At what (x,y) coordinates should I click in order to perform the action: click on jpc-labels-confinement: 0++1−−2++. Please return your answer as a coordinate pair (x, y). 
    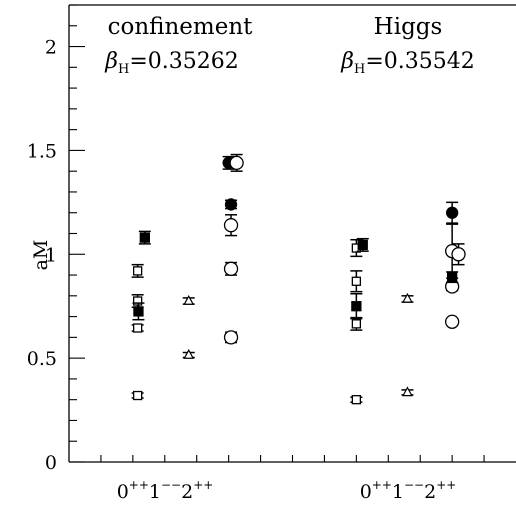
    Looking at the image, I should click on (165, 490).